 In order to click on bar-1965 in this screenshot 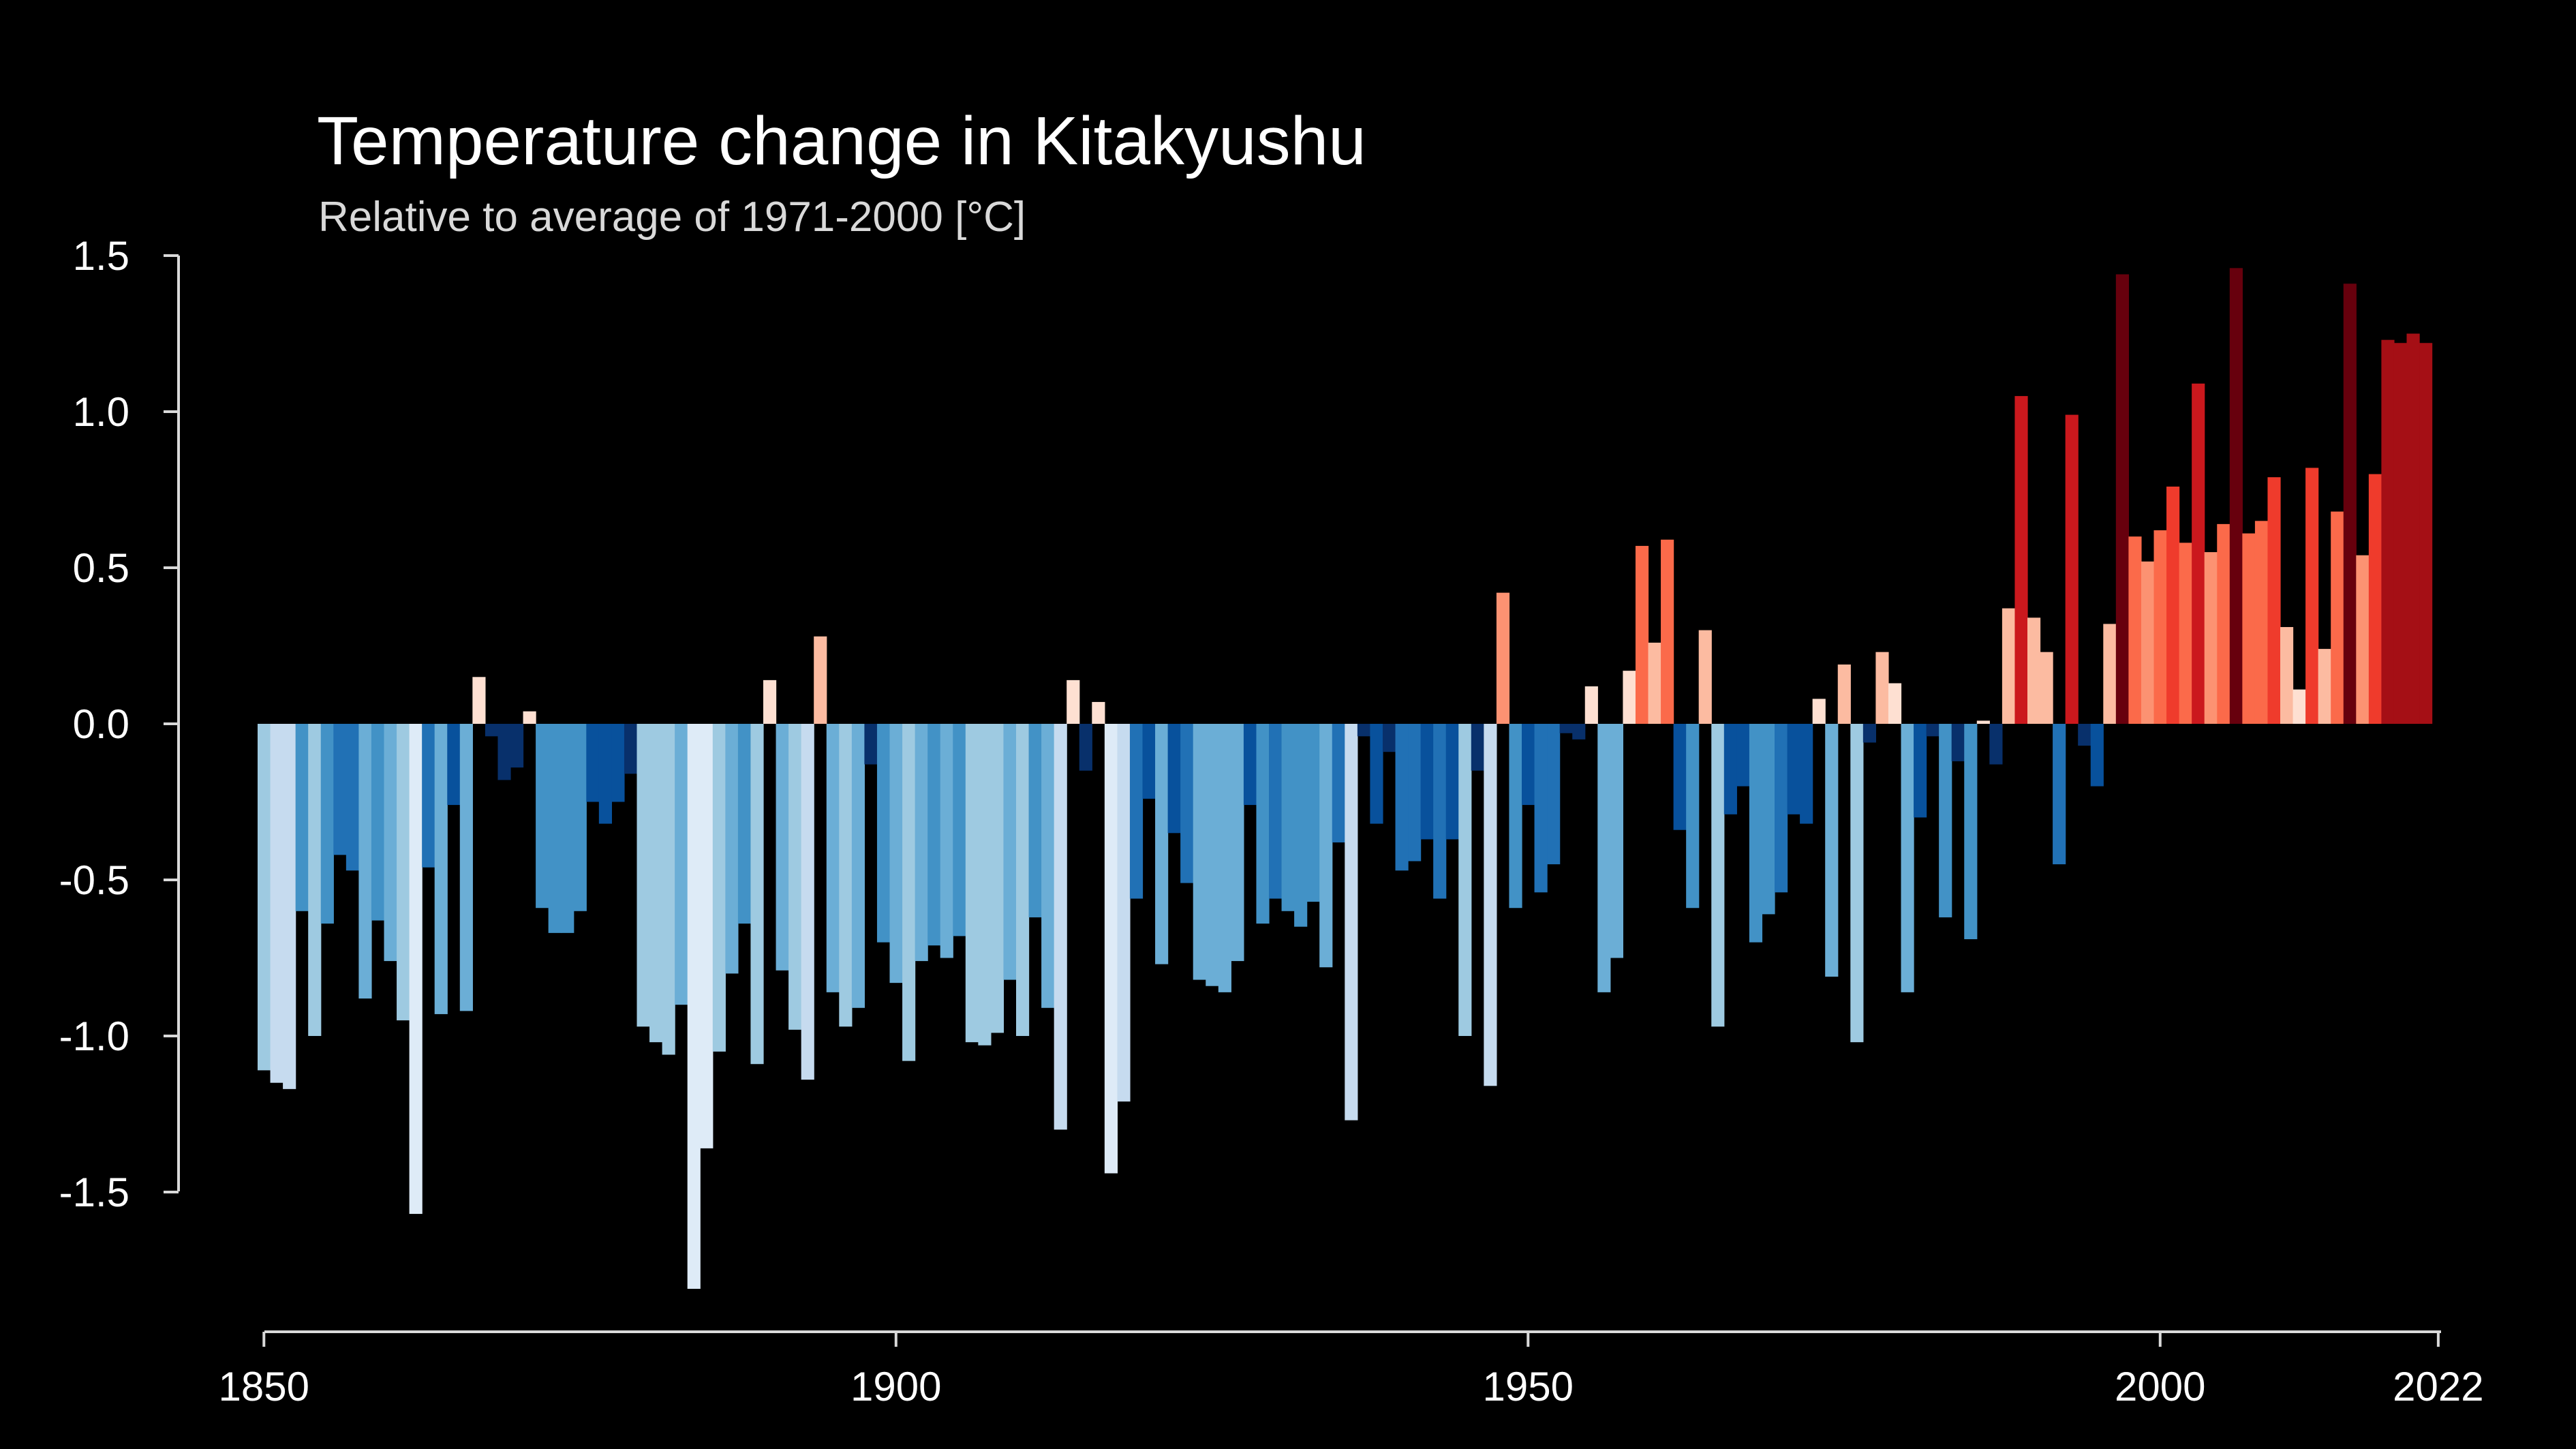, I will do `click(1718, 875)`.